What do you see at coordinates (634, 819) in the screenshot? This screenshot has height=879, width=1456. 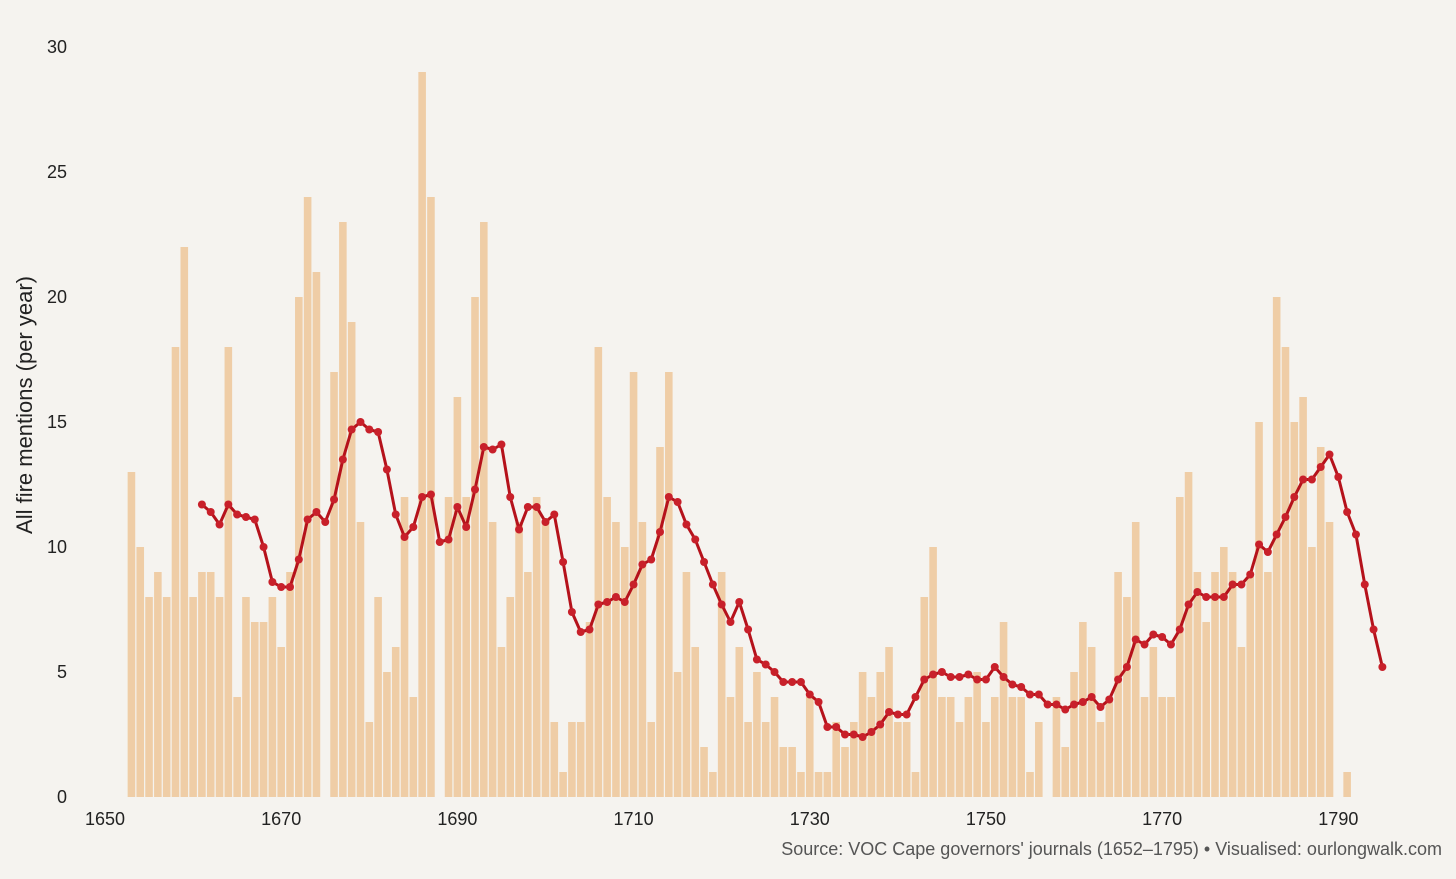 I see `x-tick-label-1710: 1710` at bounding box center [634, 819].